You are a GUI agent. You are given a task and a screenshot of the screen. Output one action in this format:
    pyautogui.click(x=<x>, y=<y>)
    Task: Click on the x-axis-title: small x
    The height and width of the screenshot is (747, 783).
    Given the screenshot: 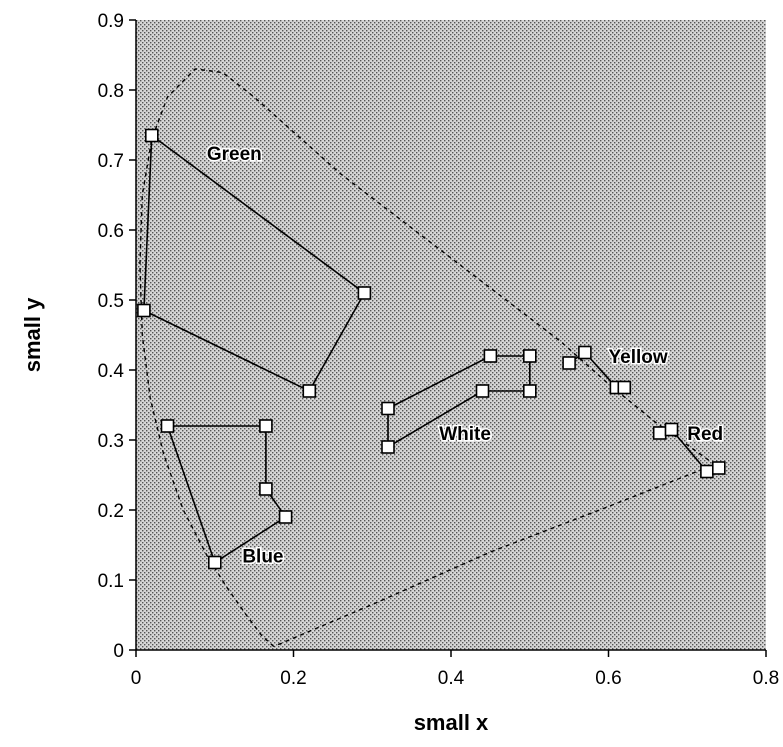 What is the action you would take?
    pyautogui.click(x=451, y=722)
    